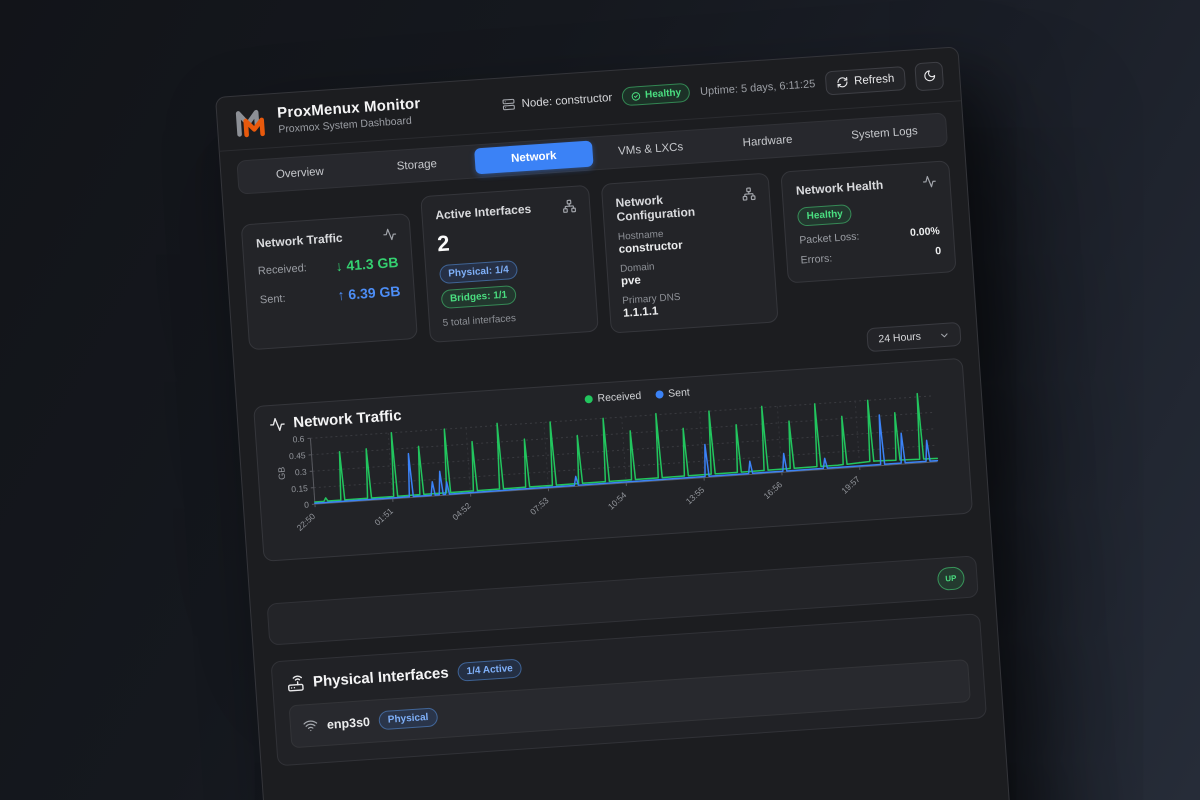 The width and height of the screenshot is (1200, 800). I want to click on chevron-down-icon, so click(945, 335).